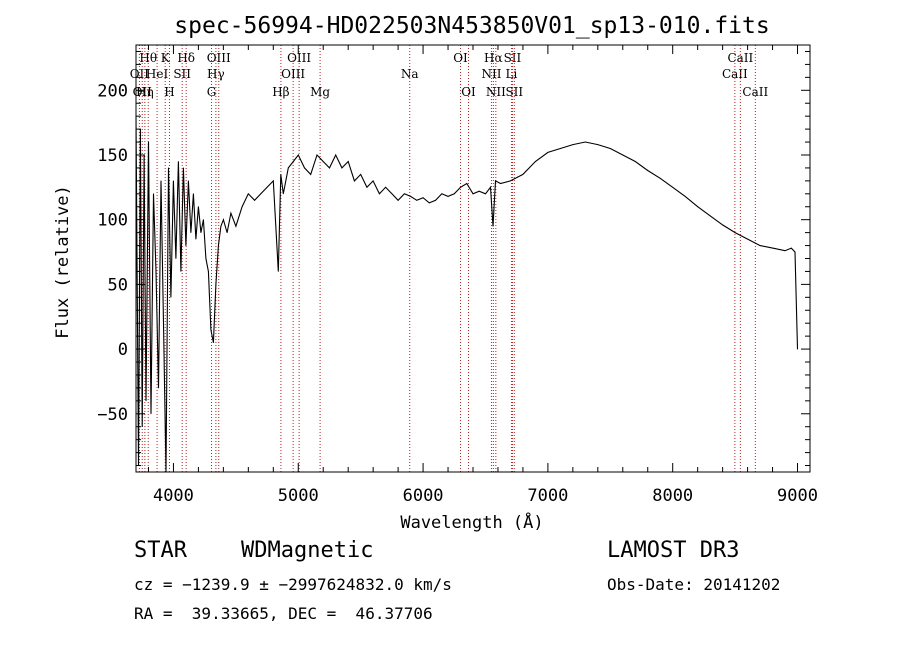  What do you see at coordinates (212, 92) in the screenshot?
I see `spectral-line-label: G` at bounding box center [212, 92].